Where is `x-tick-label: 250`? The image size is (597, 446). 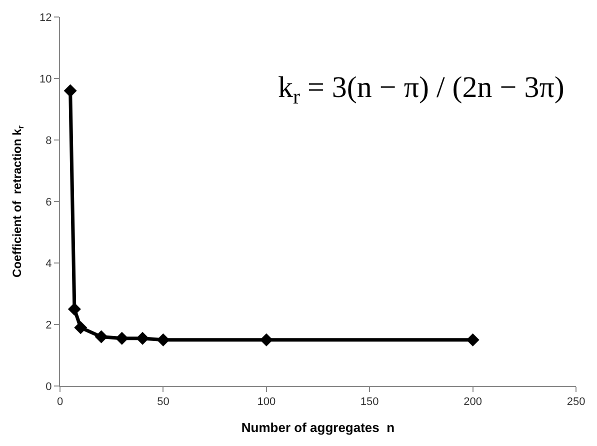 x-tick-label: 250 is located at coordinates (576, 402).